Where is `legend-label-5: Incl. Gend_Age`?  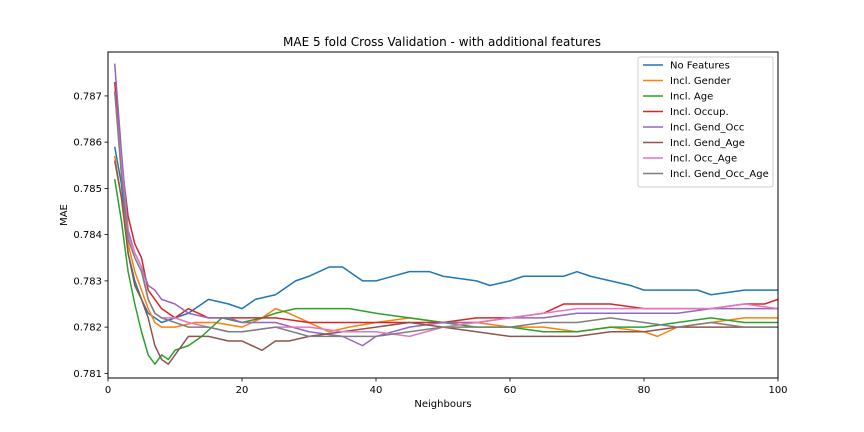 legend-label-5: Incl. Gend_Age is located at coordinates (707, 143).